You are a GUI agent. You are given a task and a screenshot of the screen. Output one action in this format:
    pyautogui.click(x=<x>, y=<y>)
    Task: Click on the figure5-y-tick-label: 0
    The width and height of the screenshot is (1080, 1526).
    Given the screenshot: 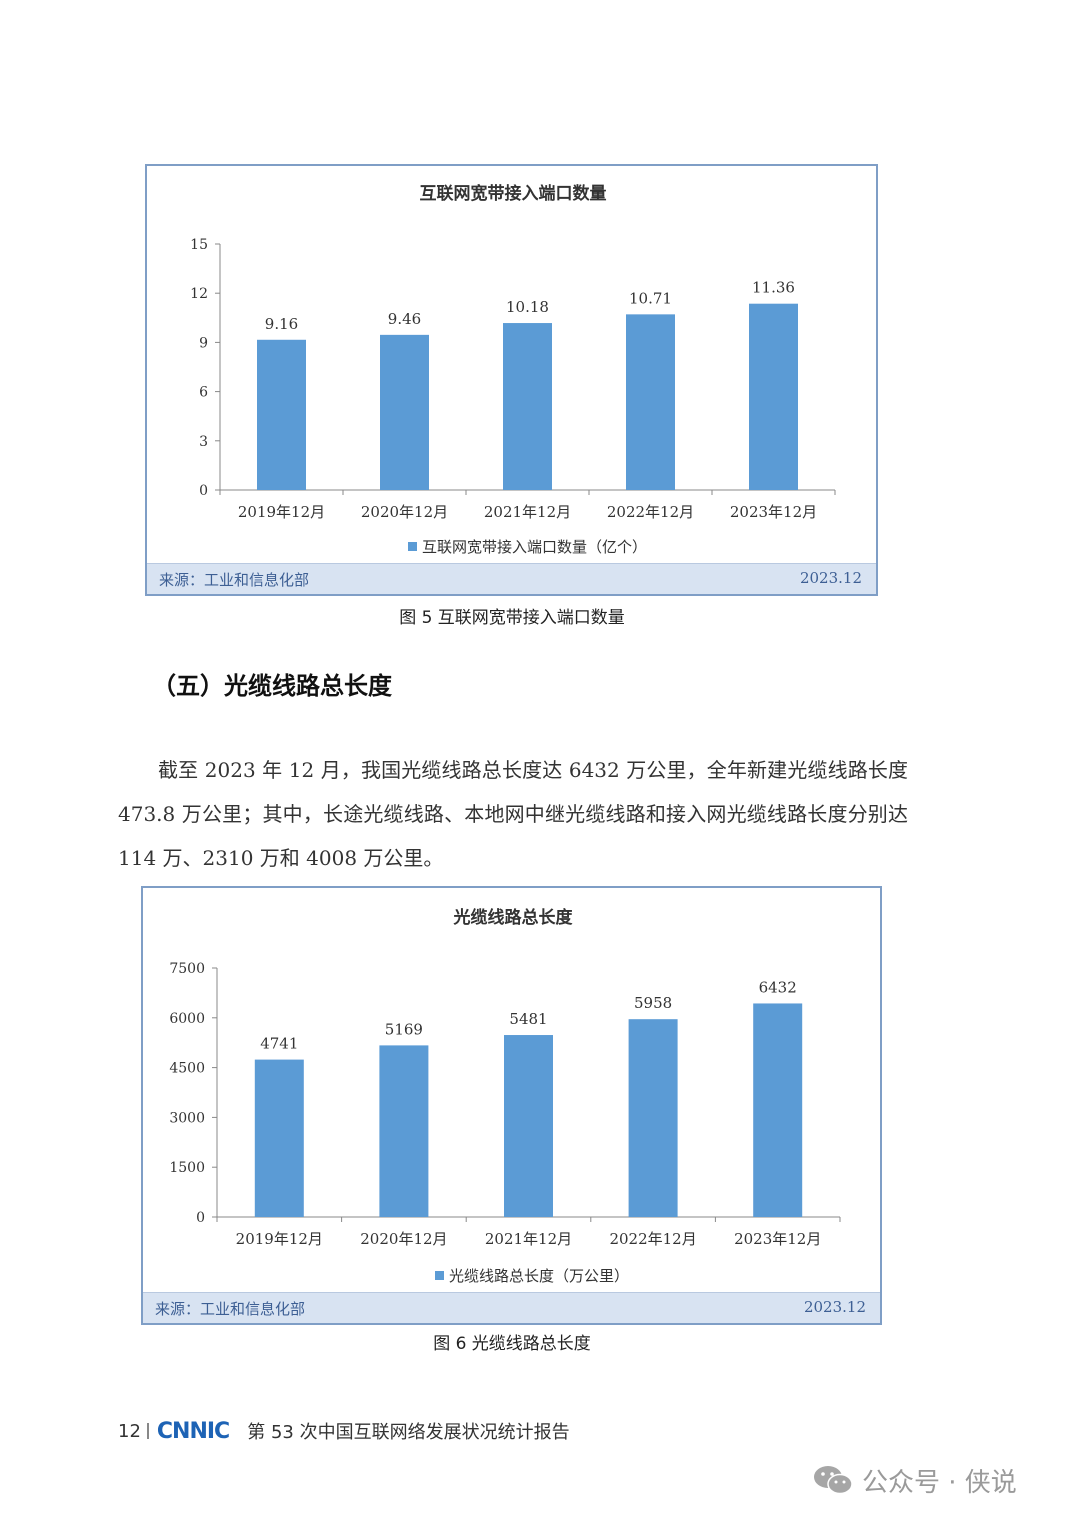 What is the action you would take?
    pyautogui.click(x=203, y=491)
    